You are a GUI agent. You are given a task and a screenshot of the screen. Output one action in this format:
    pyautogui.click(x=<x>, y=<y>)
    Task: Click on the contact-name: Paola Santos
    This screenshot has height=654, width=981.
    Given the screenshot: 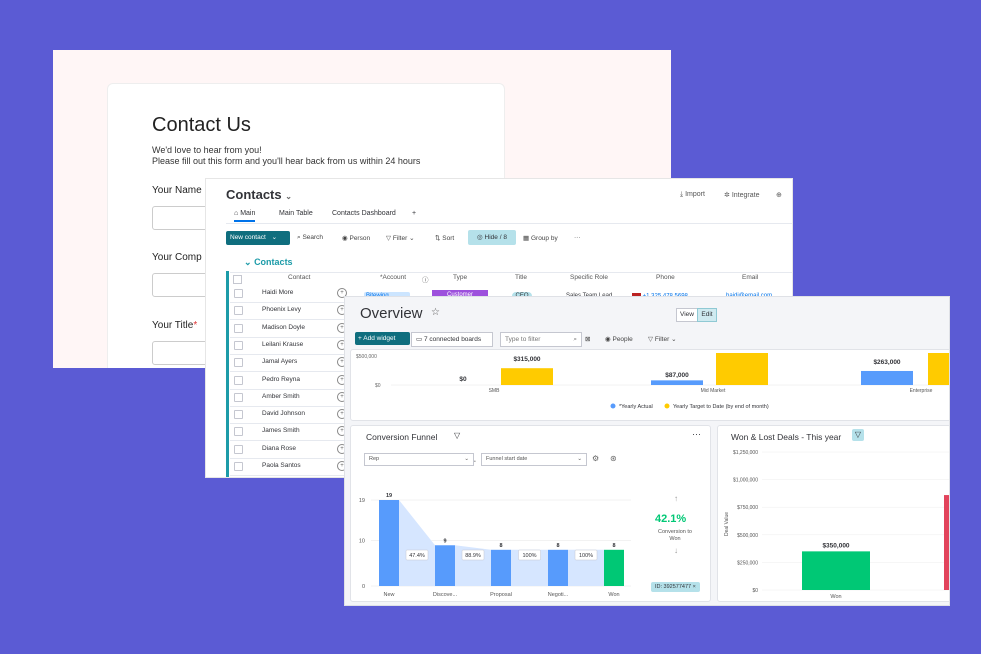 What is the action you would take?
    pyautogui.click(x=281, y=465)
    